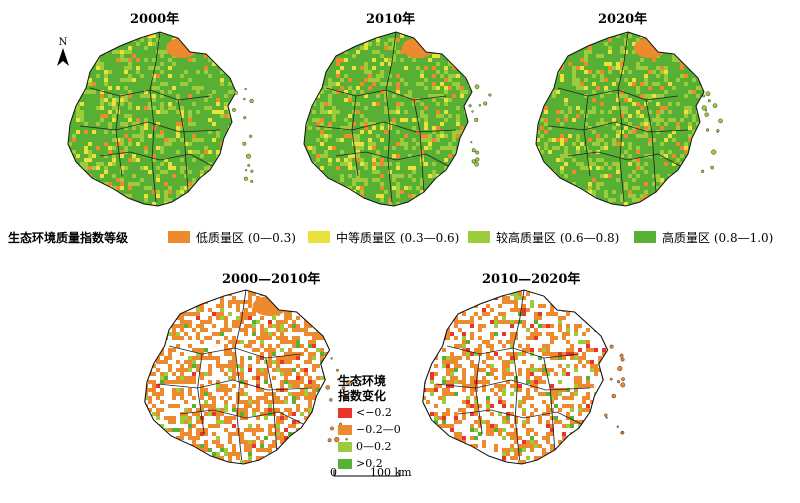 The image size is (800, 503). Describe the element at coordinates (378, 430) in the screenshot. I see `change-legend-item-decrease: −0.2—0` at that location.